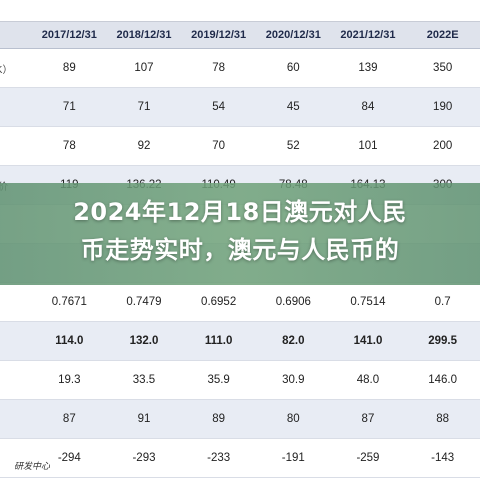  I want to click on table-cell: 35.9, so click(218, 380).